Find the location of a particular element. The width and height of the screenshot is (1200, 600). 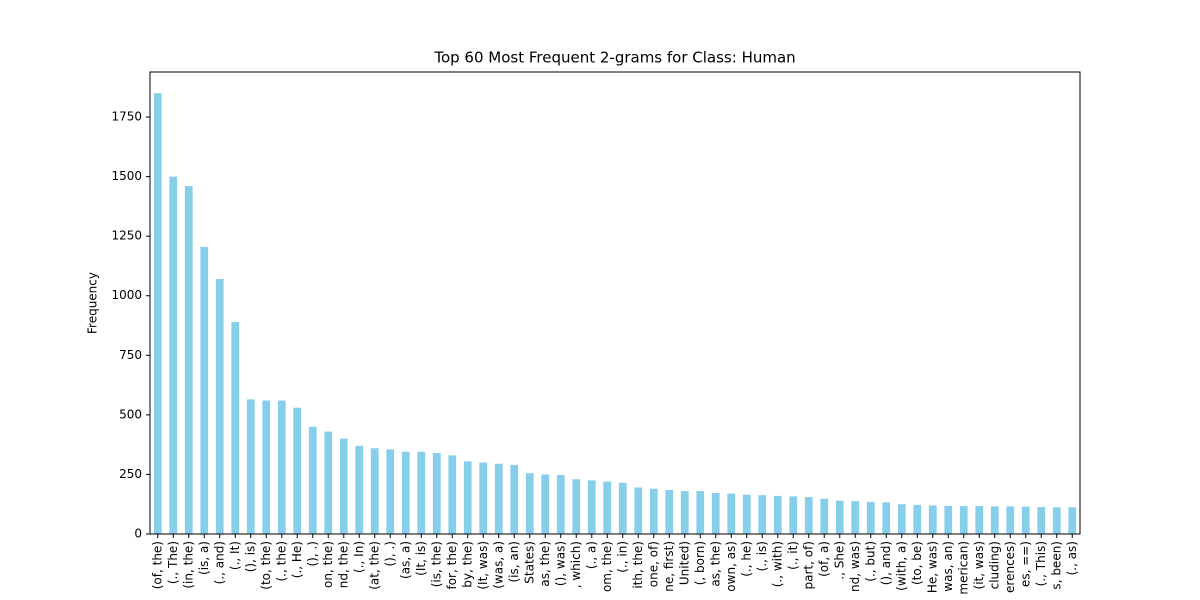

x-tick-label: He, was) is located at coordinates (932, 567).